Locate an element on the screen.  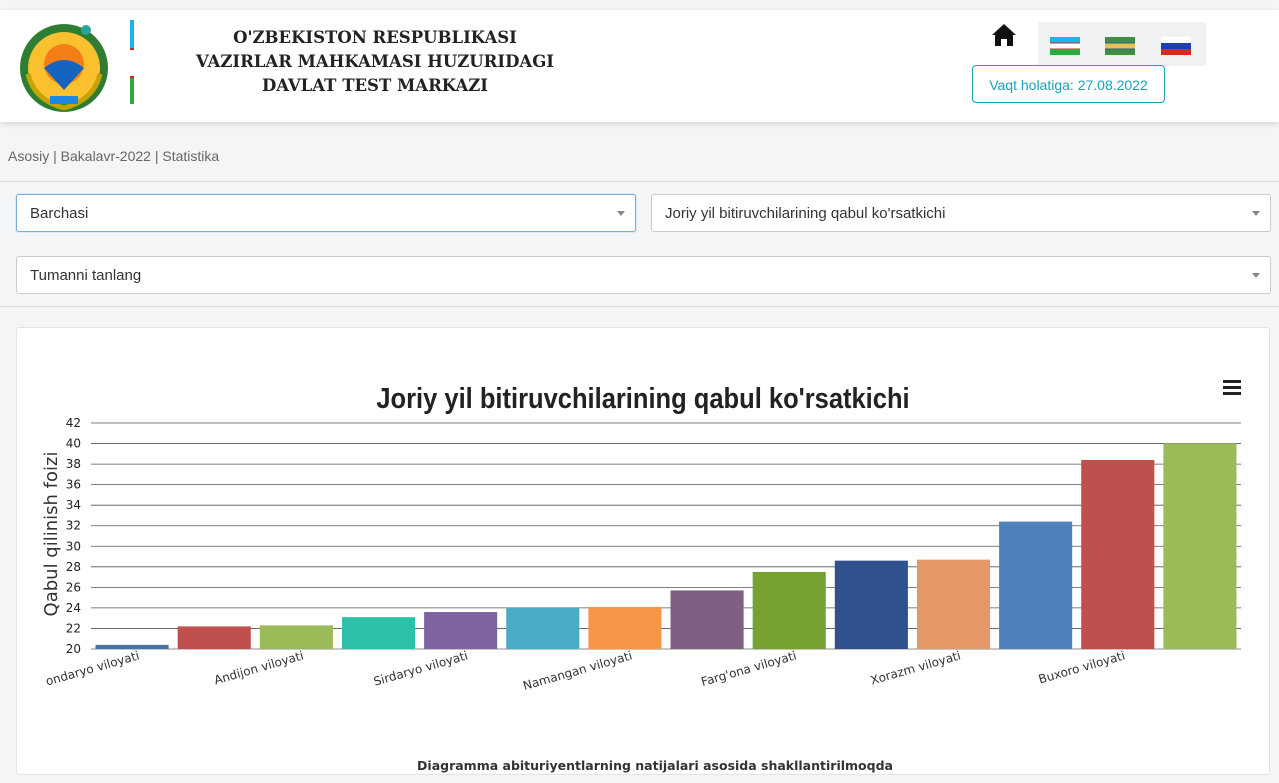
district-select-value: Tumanni tanlang is located at coordinates (86, 275).